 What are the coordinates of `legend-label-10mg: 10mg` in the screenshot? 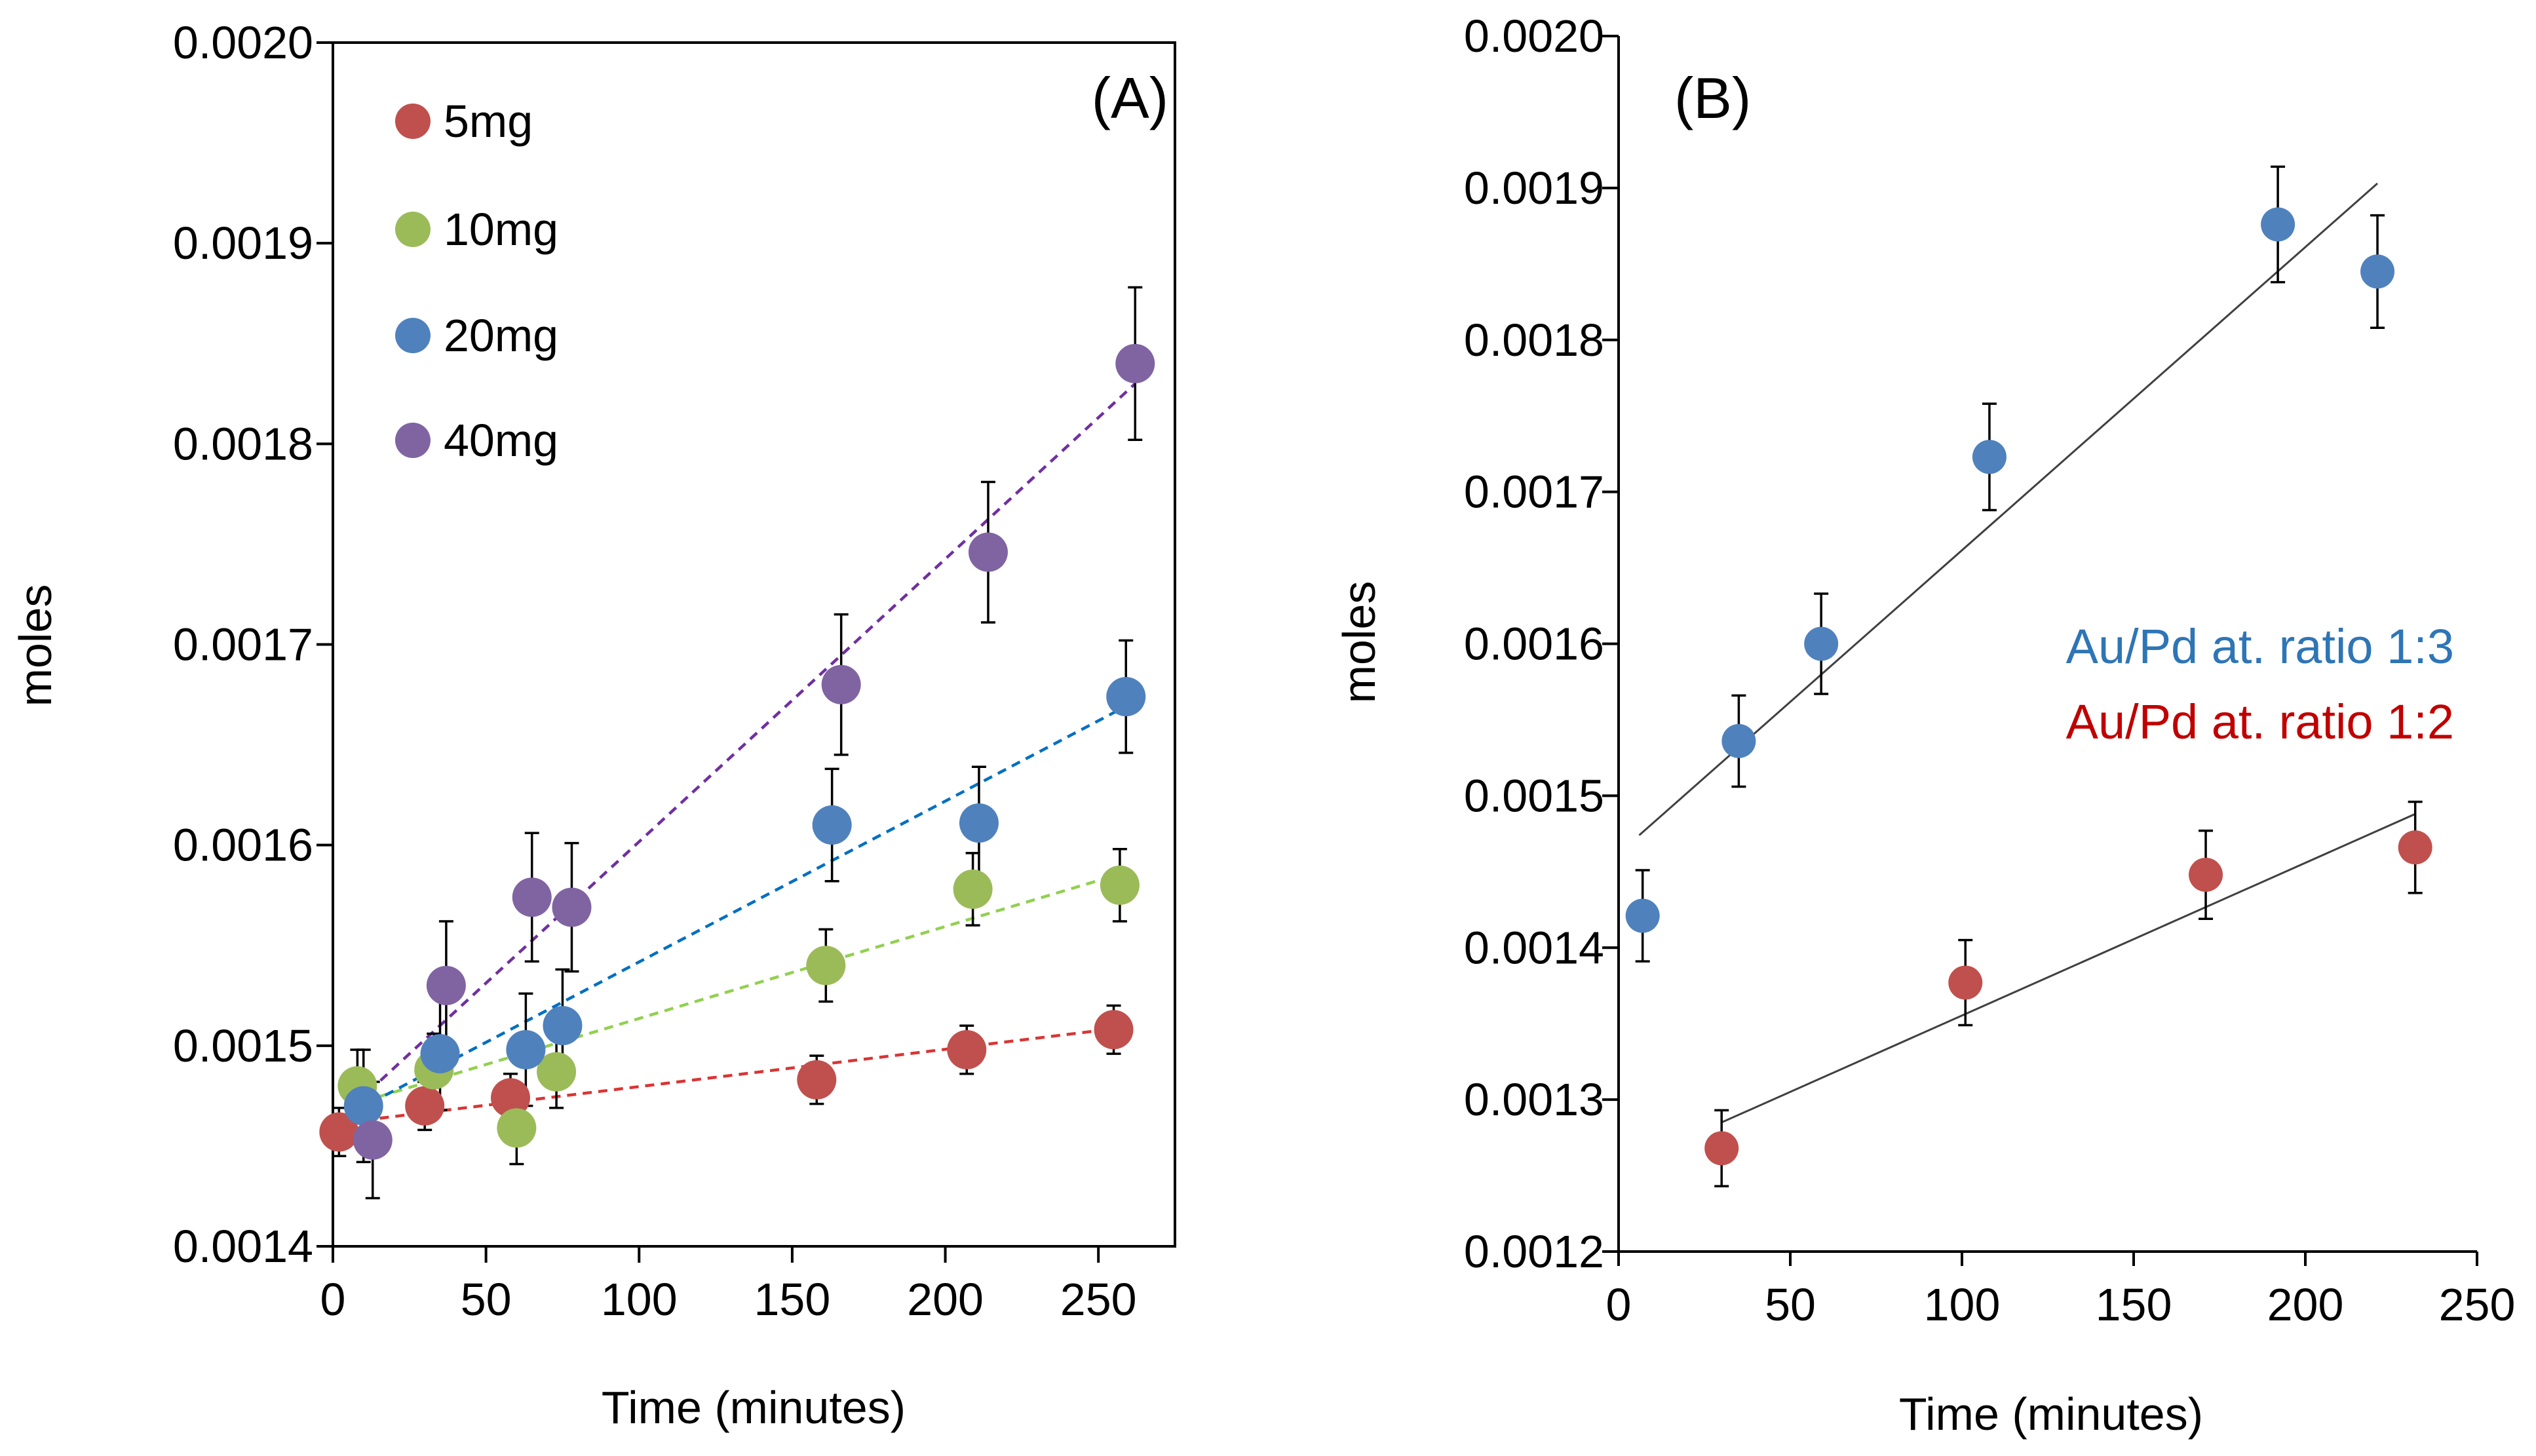 It's located at (501, 229).